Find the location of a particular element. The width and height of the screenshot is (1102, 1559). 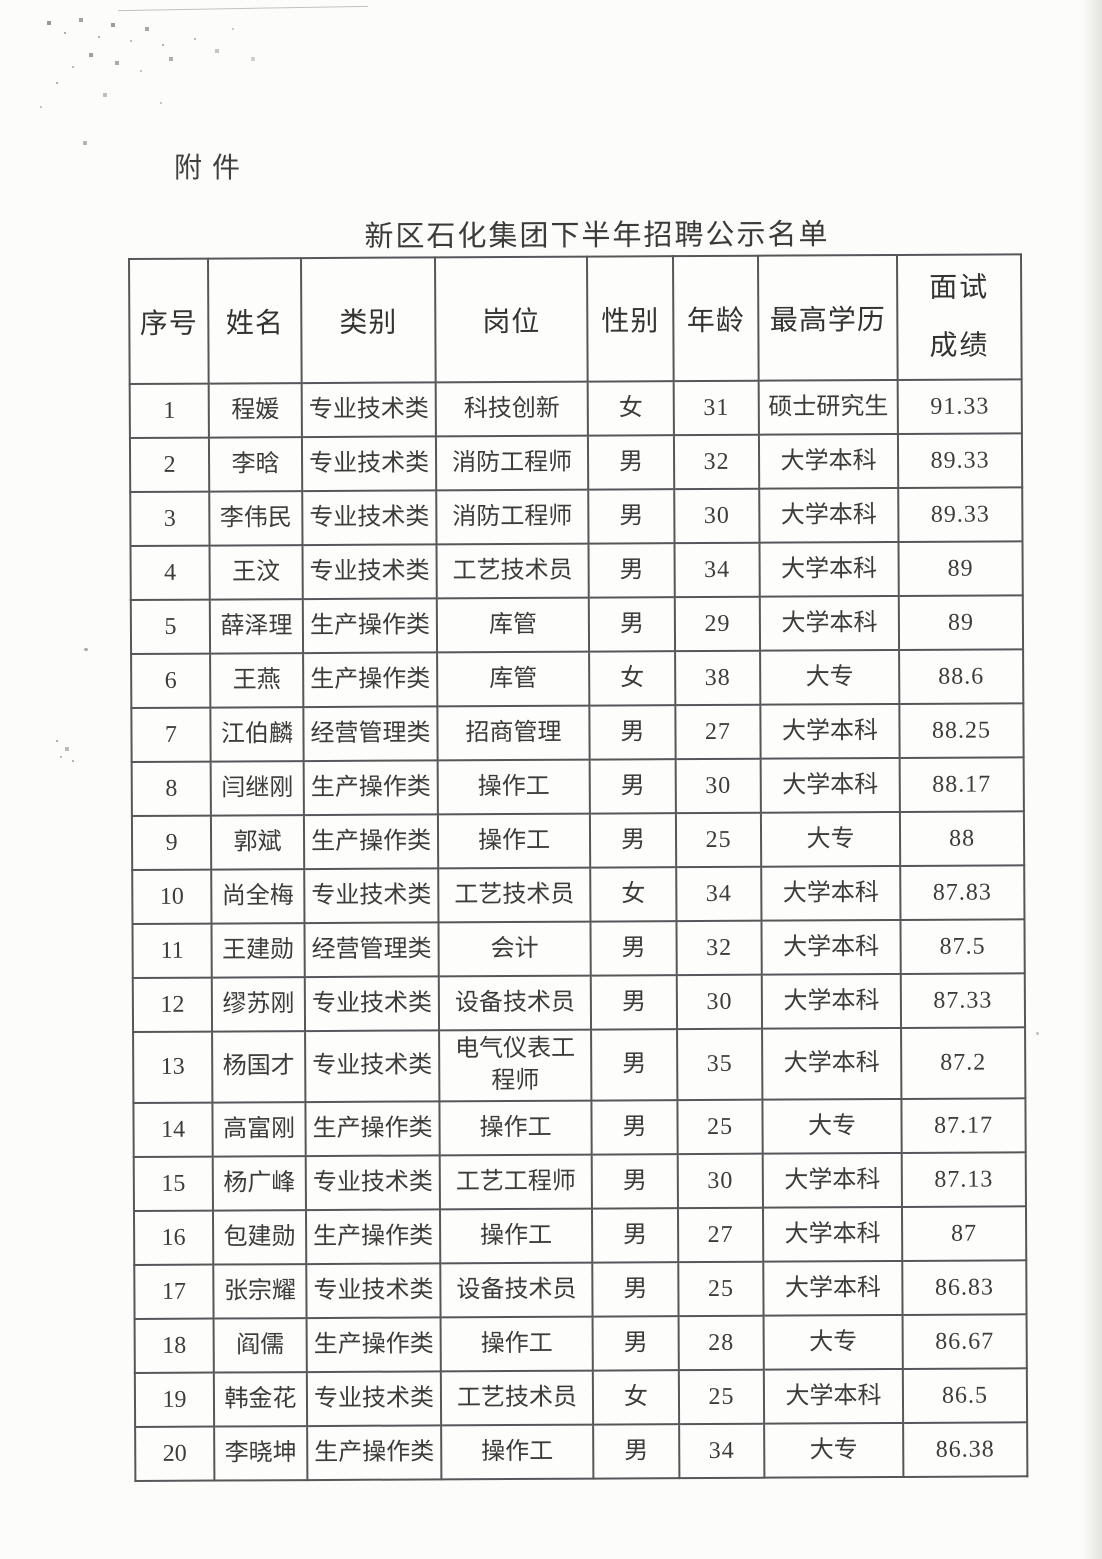

cell-score: 87.83 is located at coordinates (962, 892).